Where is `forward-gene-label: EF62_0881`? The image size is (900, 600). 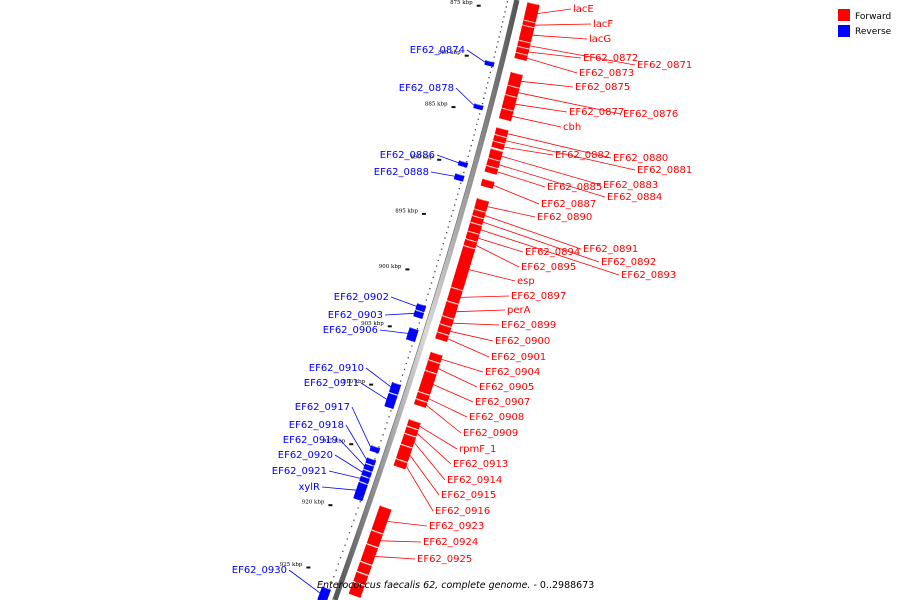 forward-gene-label: EF62_0881 is located at coordinates (664, 170).